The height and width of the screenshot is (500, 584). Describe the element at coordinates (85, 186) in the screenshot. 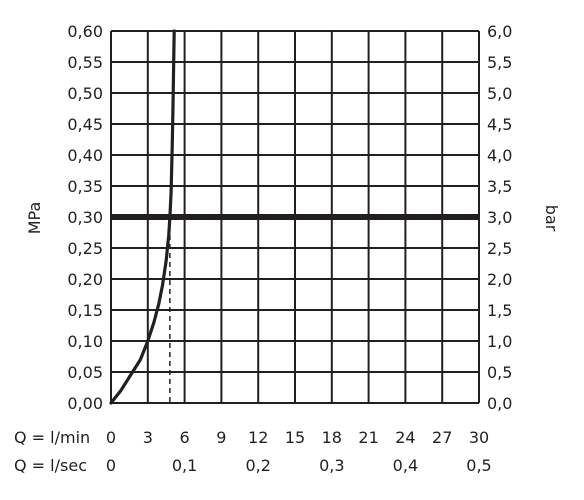

I see `y-left-tick-label: 0,35` at that location.